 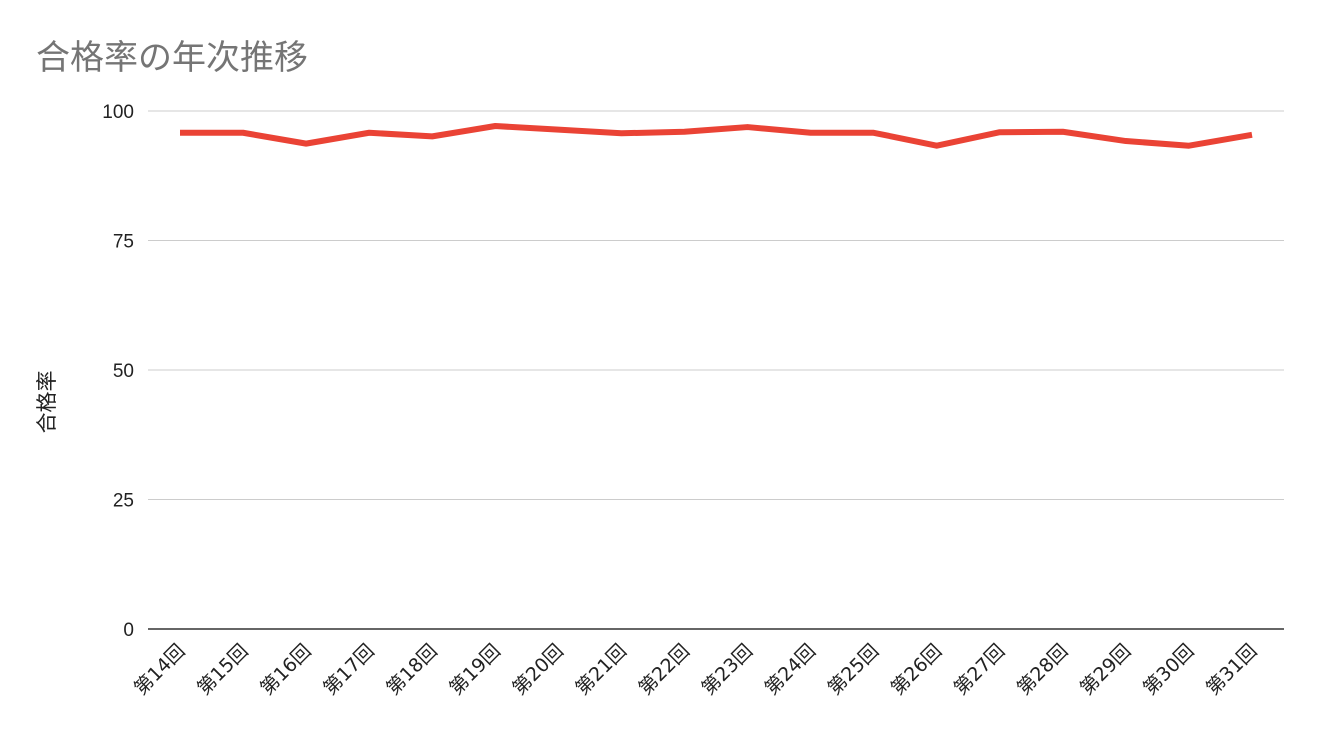 I want to click on y-axis-title: 合格率, so click(x=47, y=402).